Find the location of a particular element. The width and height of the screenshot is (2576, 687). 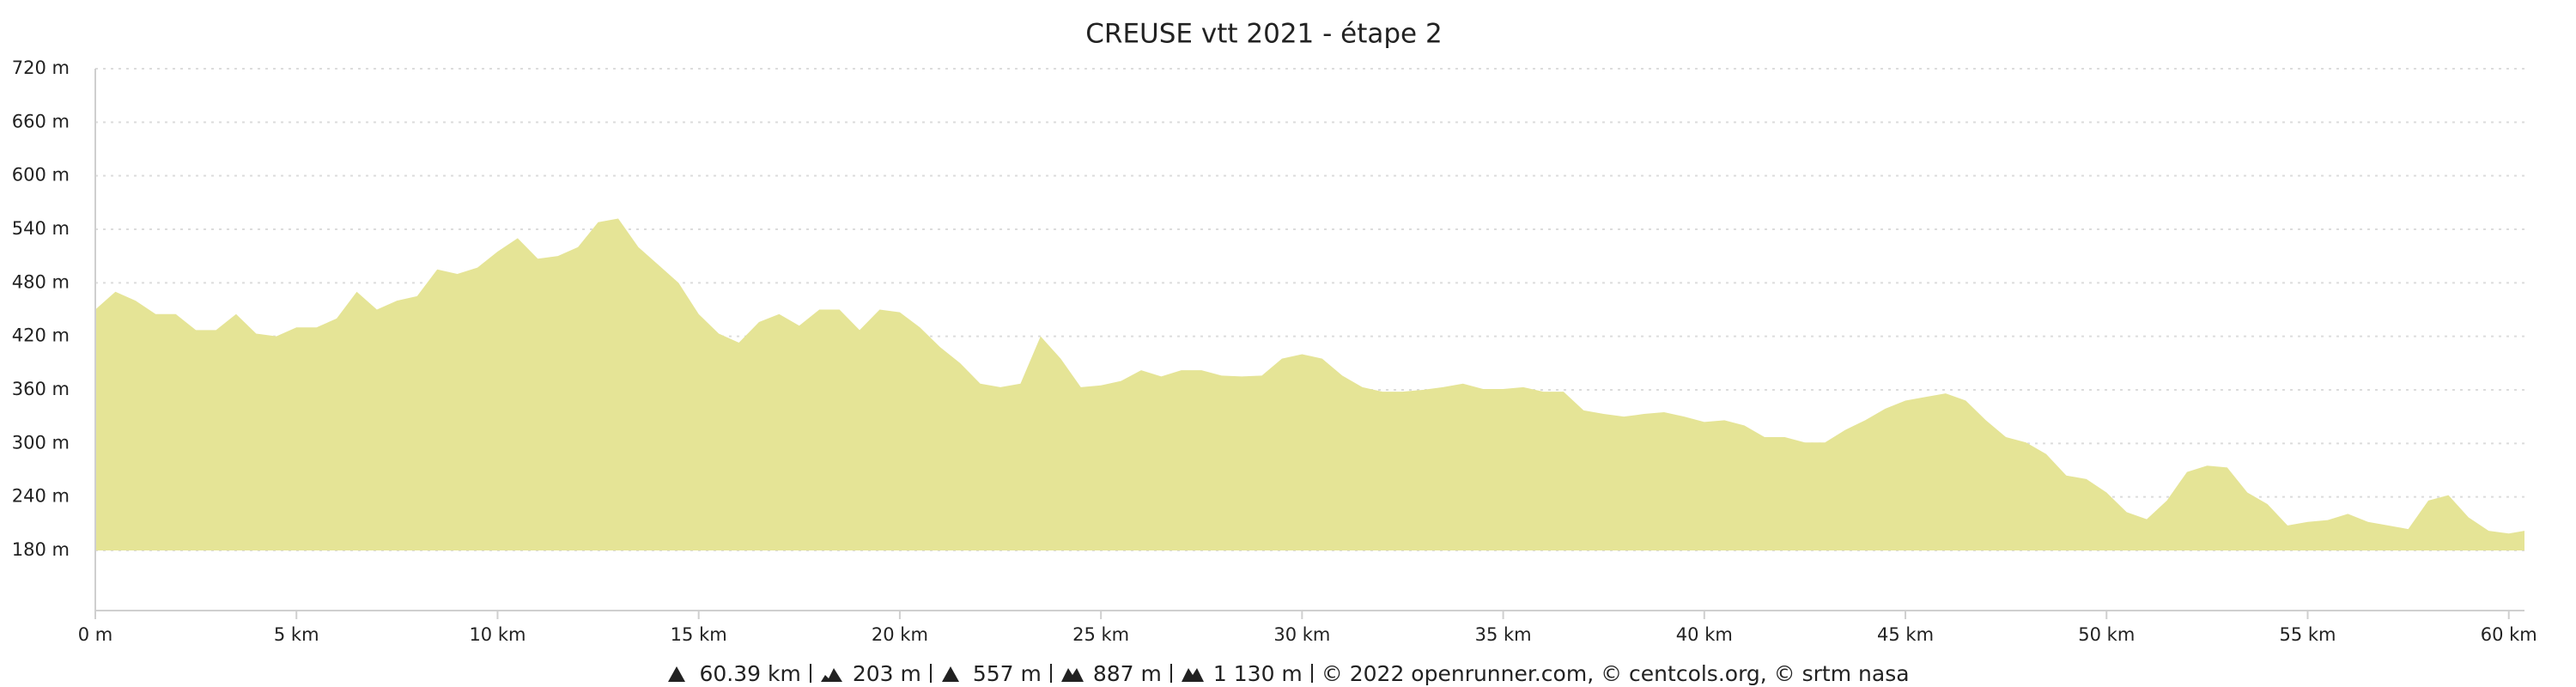

y-tick-label: 480 m is located at coordinates (41, 281).